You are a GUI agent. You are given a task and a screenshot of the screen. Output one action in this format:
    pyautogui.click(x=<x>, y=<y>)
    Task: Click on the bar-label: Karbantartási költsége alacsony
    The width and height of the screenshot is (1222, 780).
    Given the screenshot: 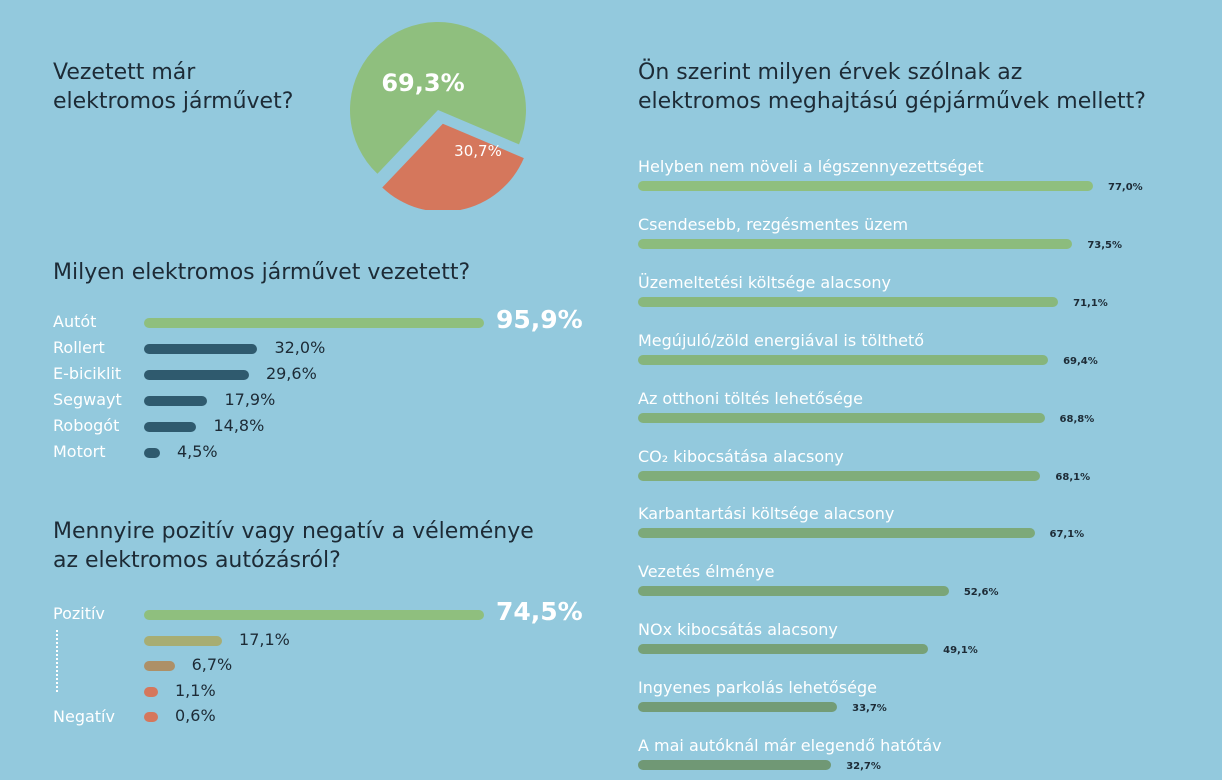 What is the action you would take?
    pyautogui.click(x=766, y=513)
    